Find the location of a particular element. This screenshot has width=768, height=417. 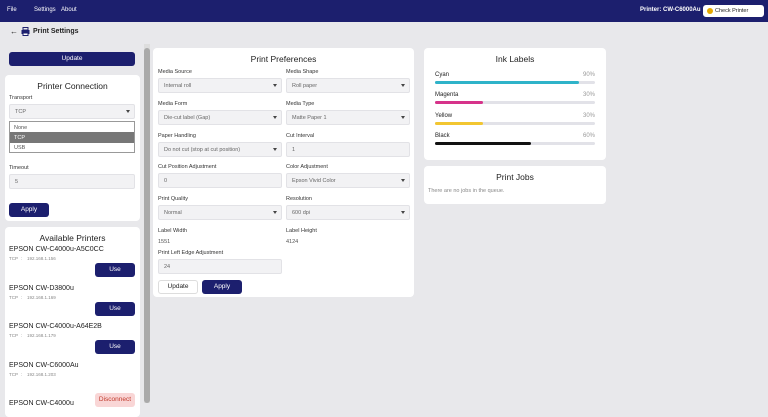

field-value: 4124 is located at coordinates (292, 242).